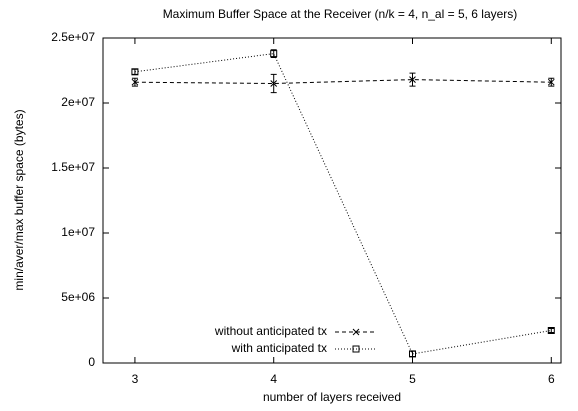 The height and width of the screenshot is (411, 578). Describe the element at coordinates (412, 379) in the screenshot. I see `x-tick-label: 5` at that location.